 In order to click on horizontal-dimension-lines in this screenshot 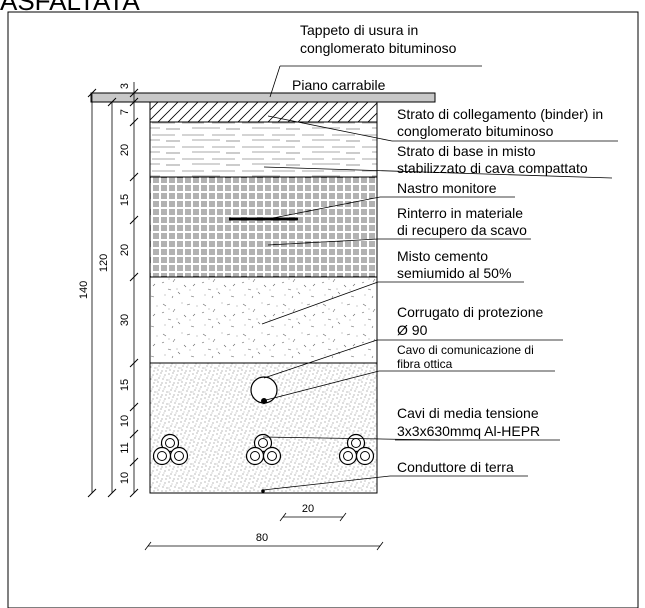, I will do `click(264, 531)`.